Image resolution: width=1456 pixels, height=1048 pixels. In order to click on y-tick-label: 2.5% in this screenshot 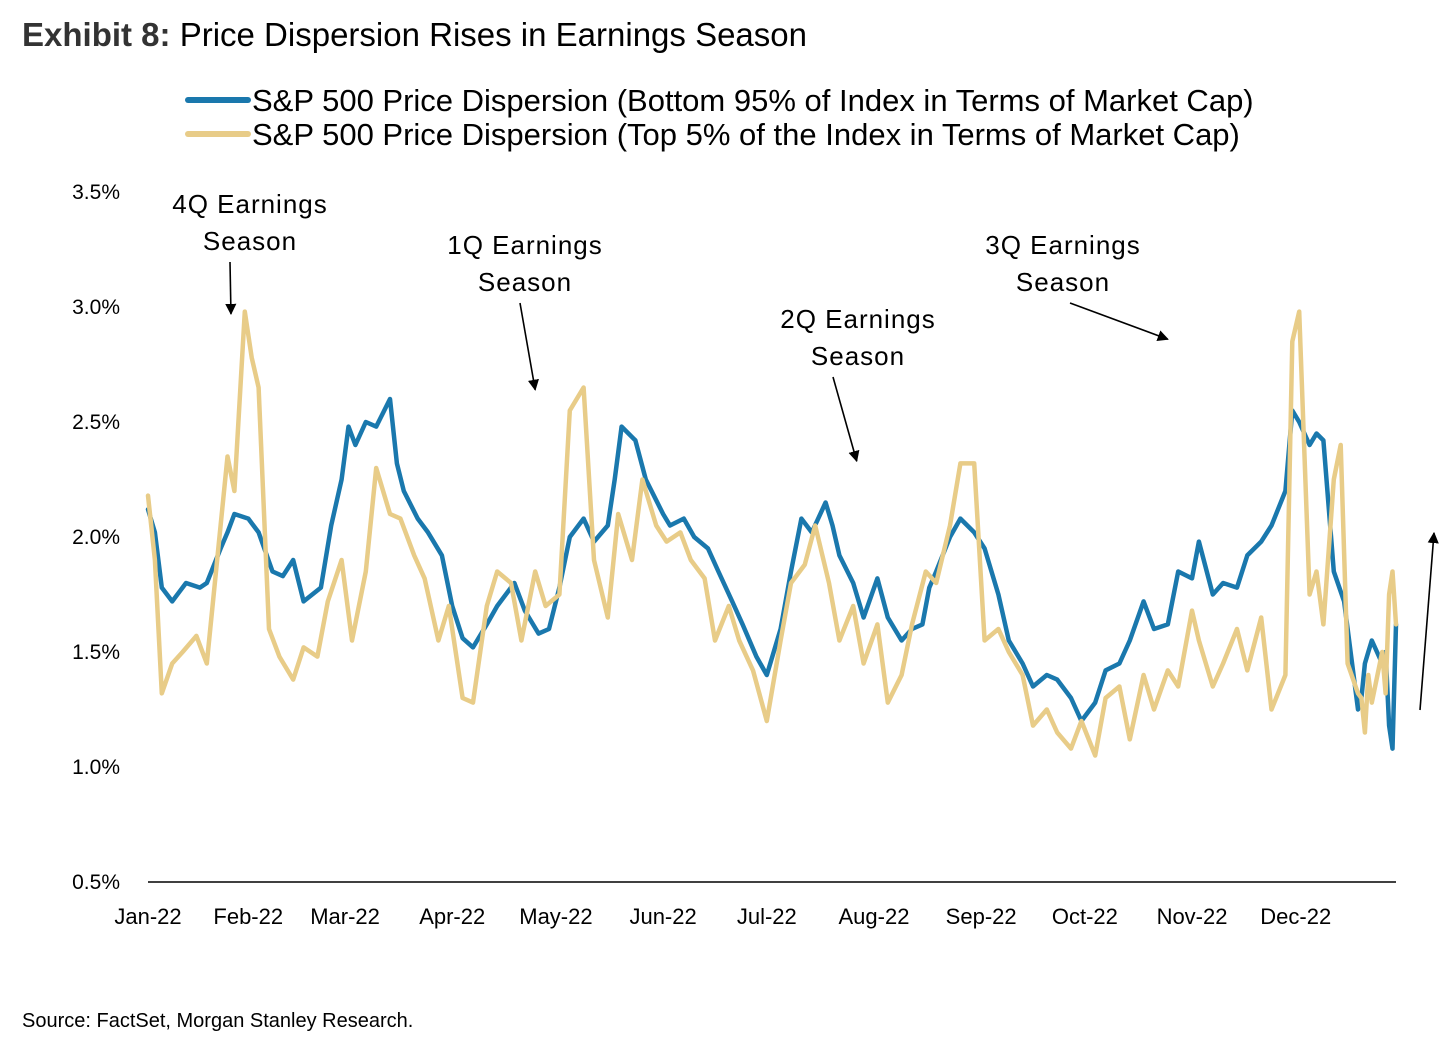, I will do `click(96, 422)`.